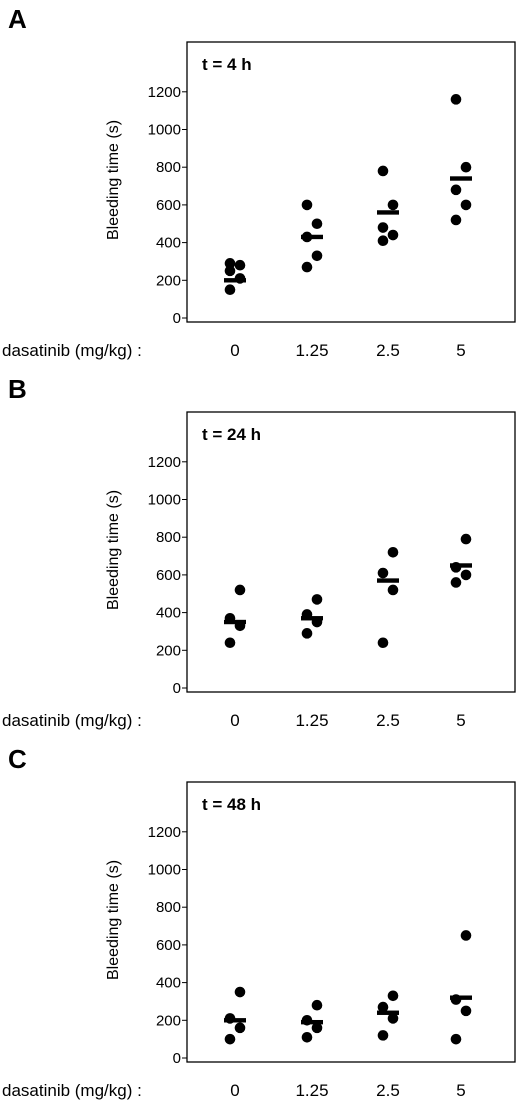 This screenshot has width=520, height=1110. Describe the element at coordinates (164, 130) in the screenshot. I see `y-tick-label-a-1000: 1000` at that location.